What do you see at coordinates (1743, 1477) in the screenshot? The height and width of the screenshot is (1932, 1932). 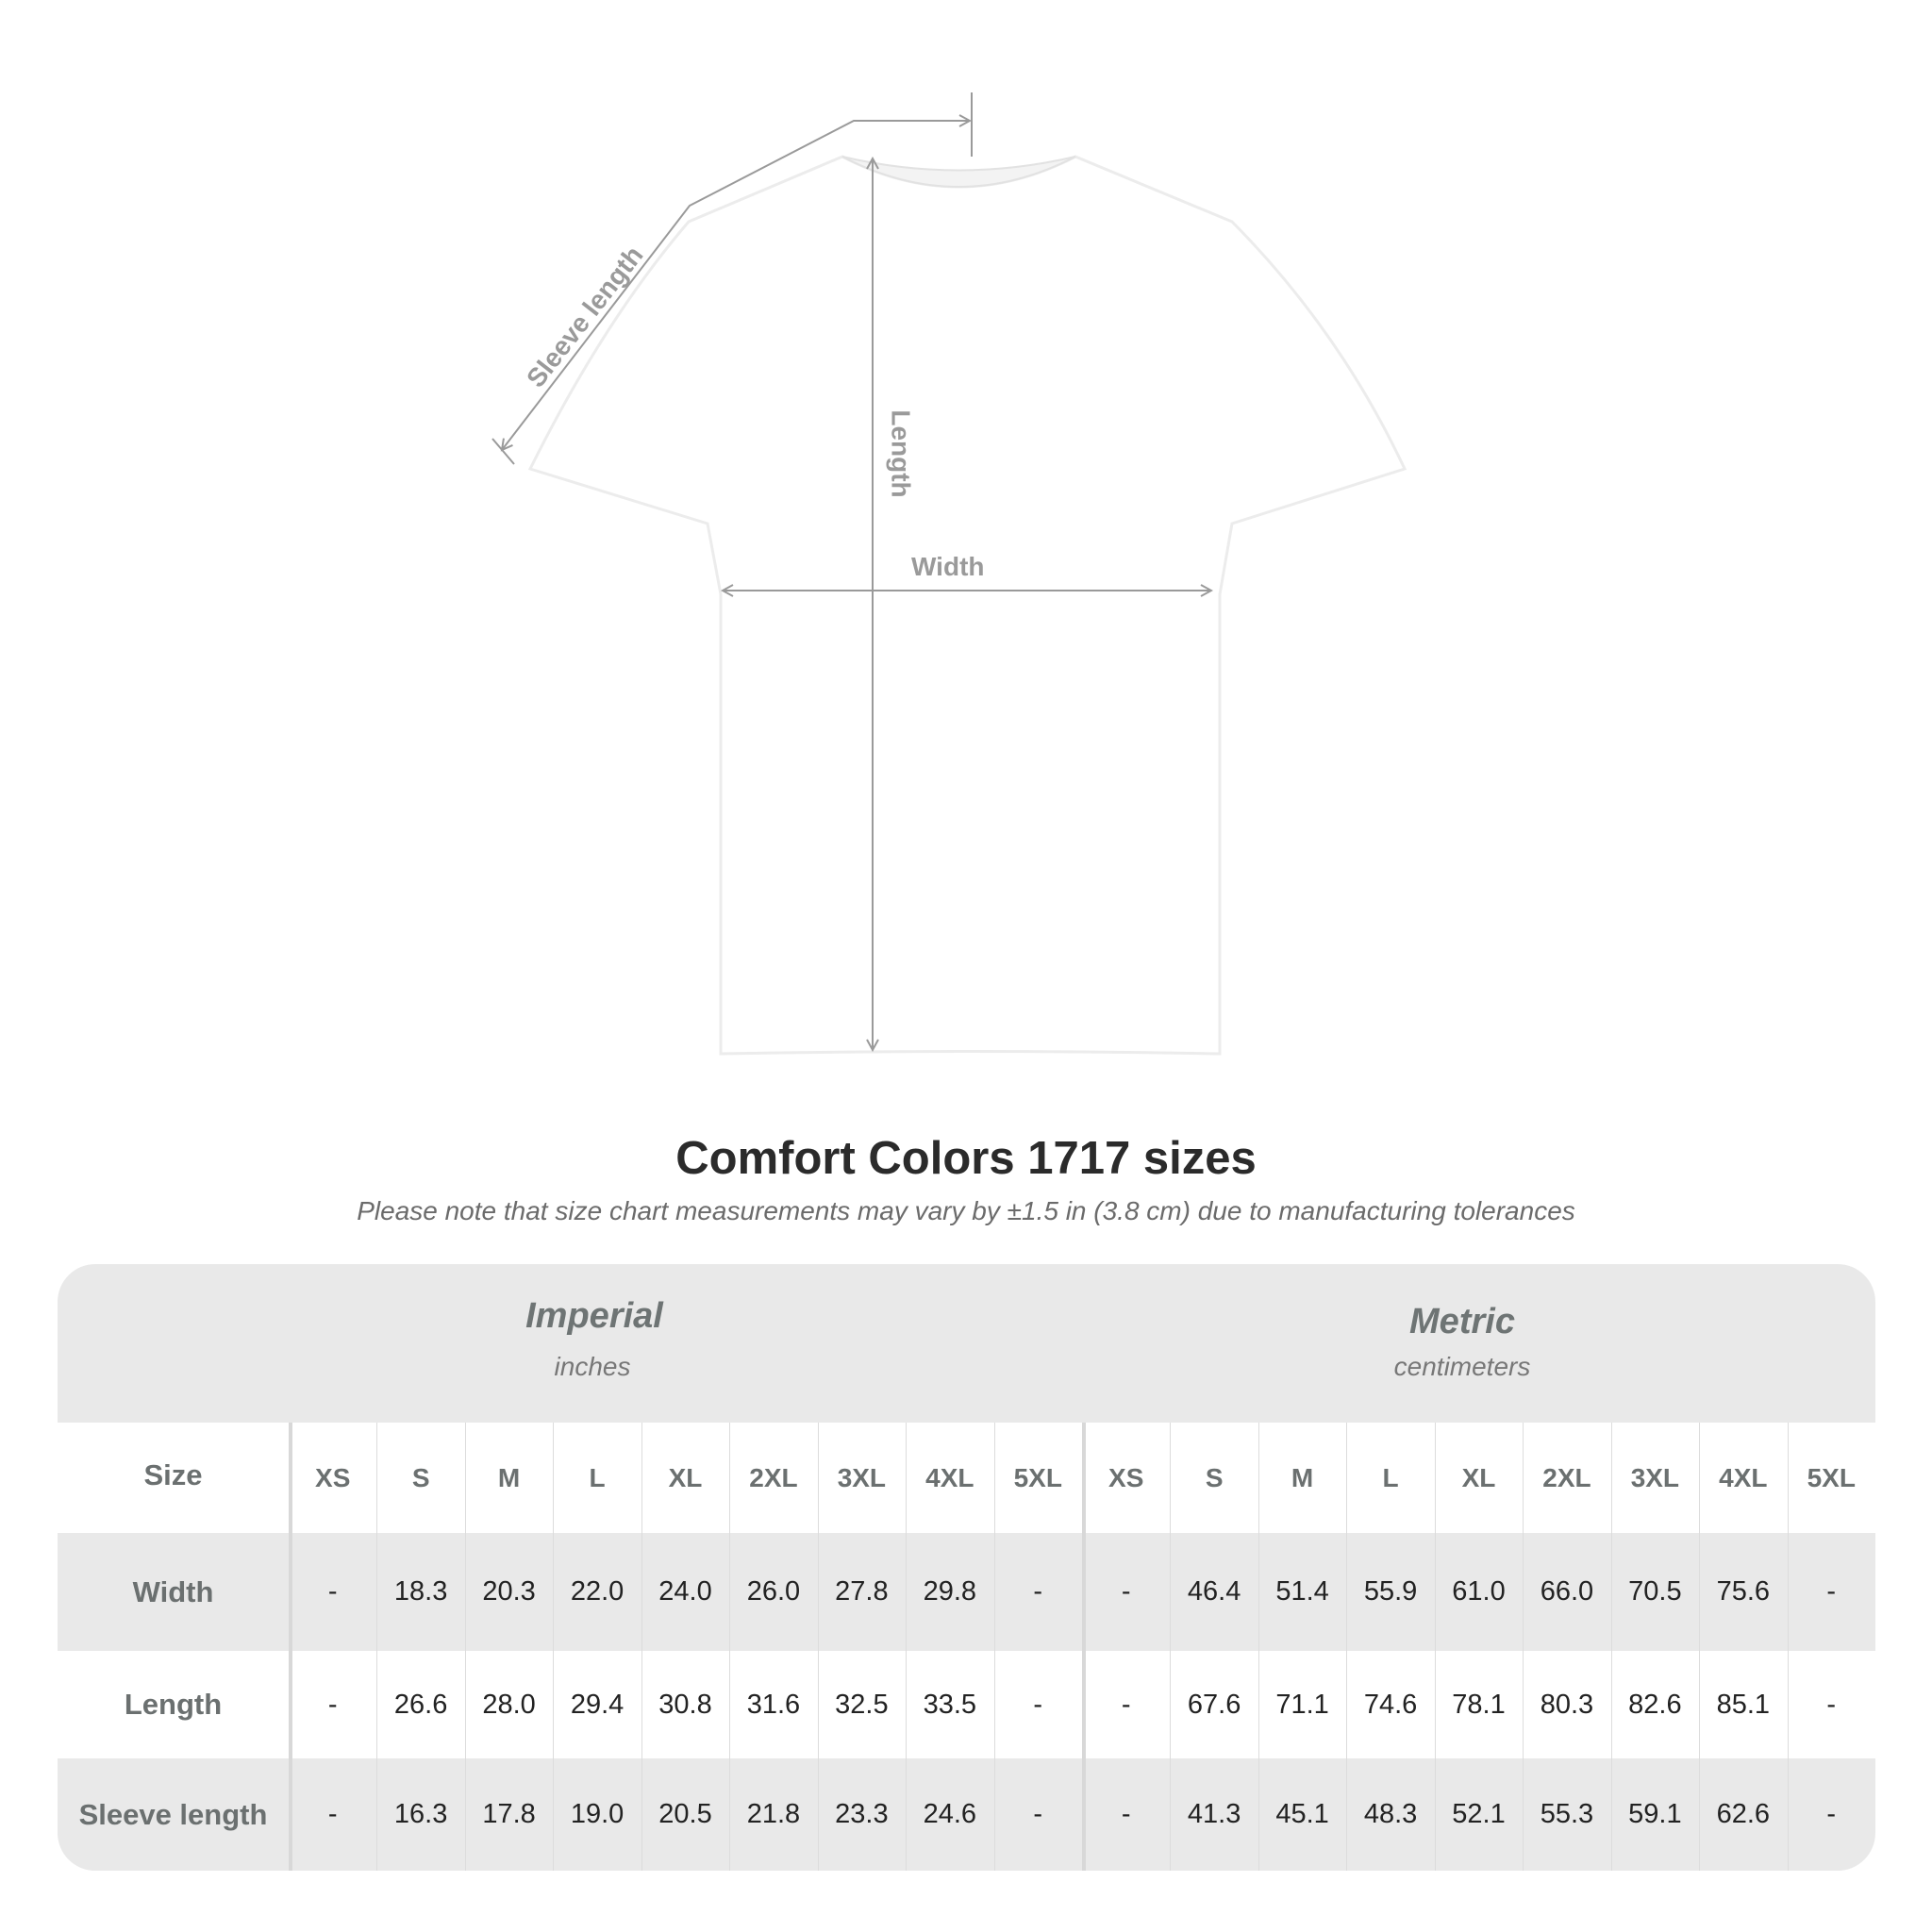 I see `metric-size-4XL: 4XL` at bounding box center [1743, 1477].